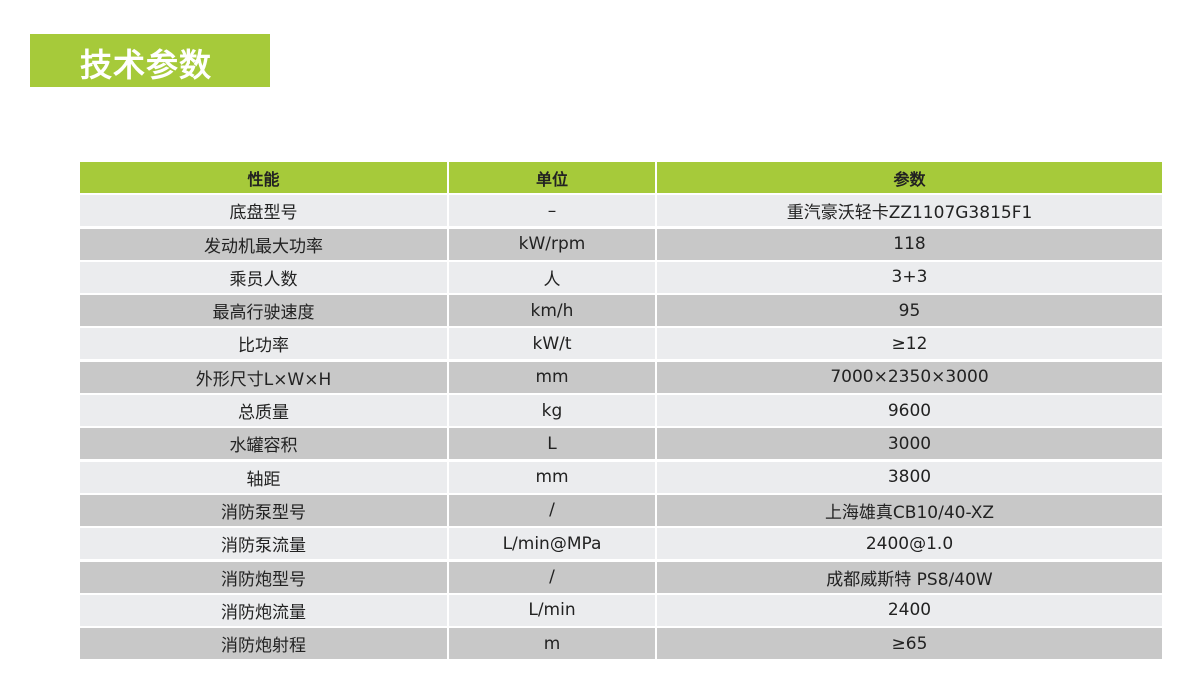 The width and height of the screenshot is (1200, 690). Describe the element at coordinates (263, 510) in the screenshot. I see `row-performance: 消防泵型号` at that location.